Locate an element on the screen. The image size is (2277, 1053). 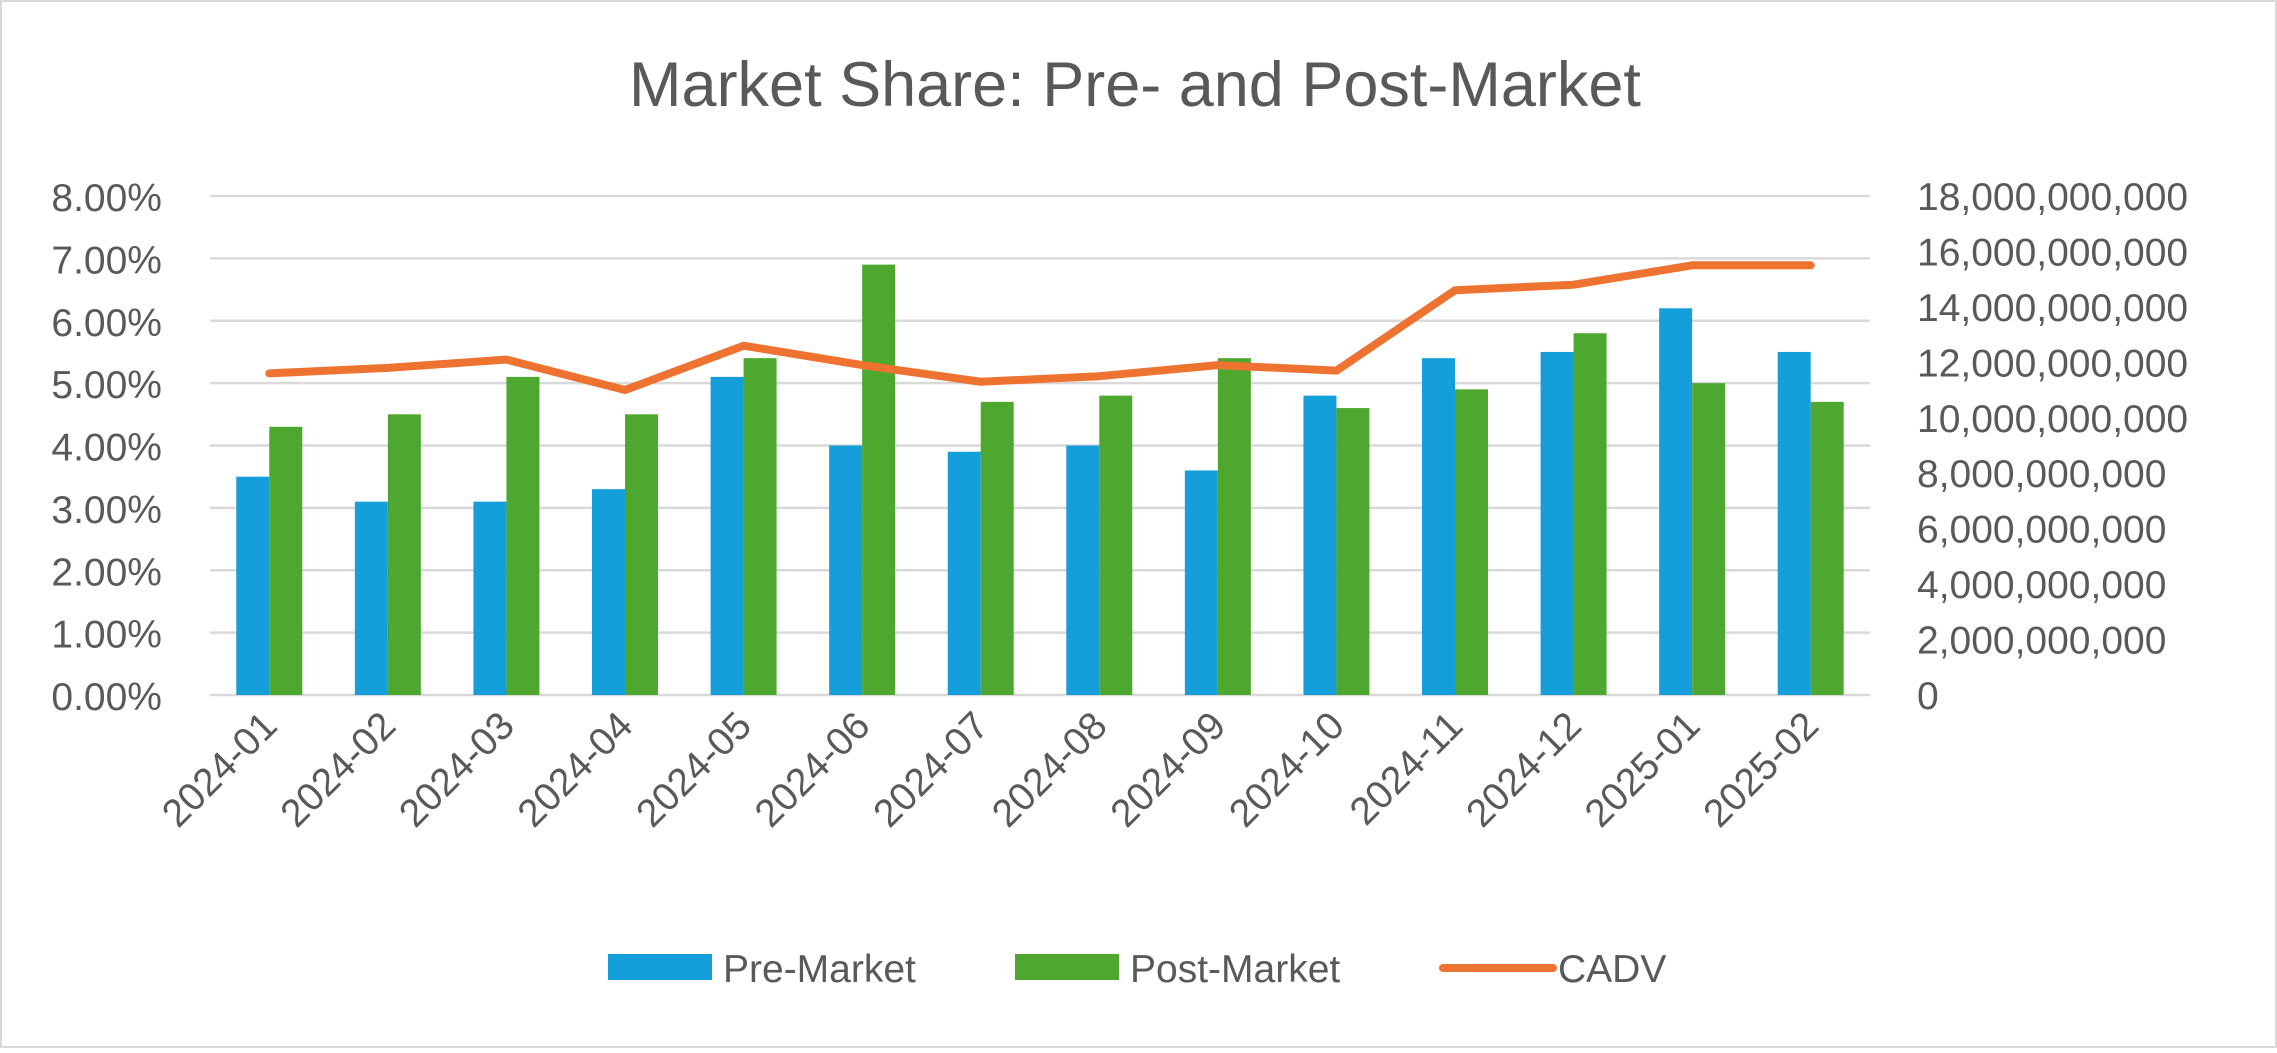
right-tick-label: 0 is located at coordinates (1928, 696).